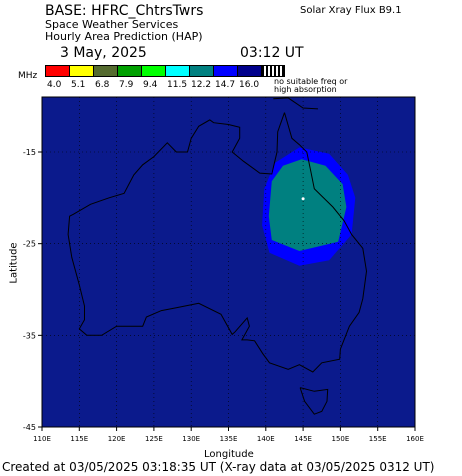 This screenshot has height=476, width=462. Describe the element at coordinates (229, 439) in the screenshot. I see `x-tick-label: 135E` at that location.